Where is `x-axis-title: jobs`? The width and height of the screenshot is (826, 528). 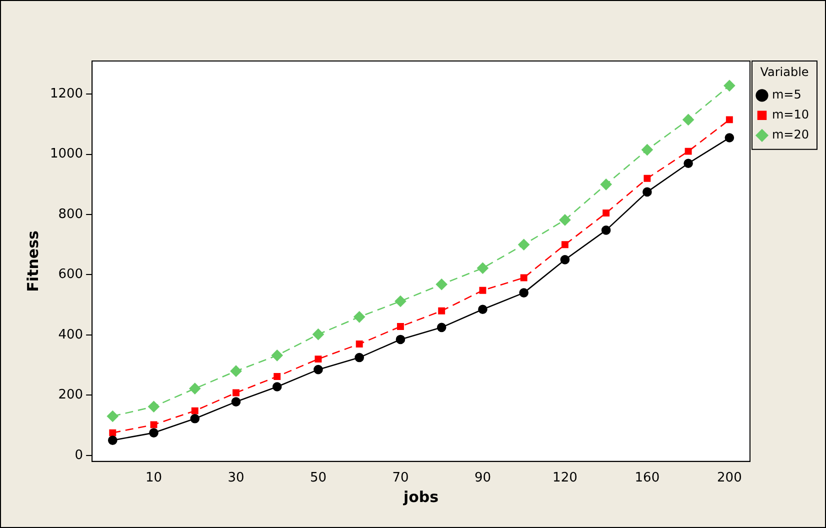
x-axis-title: jobs is located at coordinates (420, 497).